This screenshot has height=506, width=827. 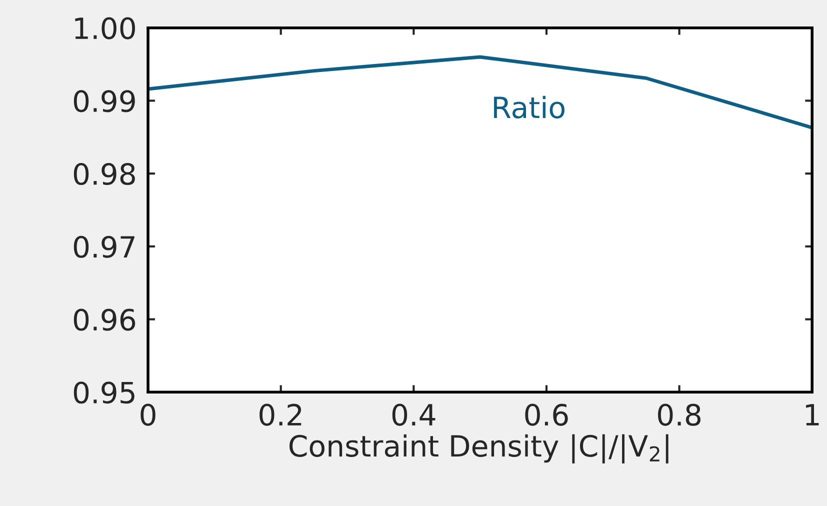 I want to click on y-tick-label: 0.98, so click(x=104, y=174).